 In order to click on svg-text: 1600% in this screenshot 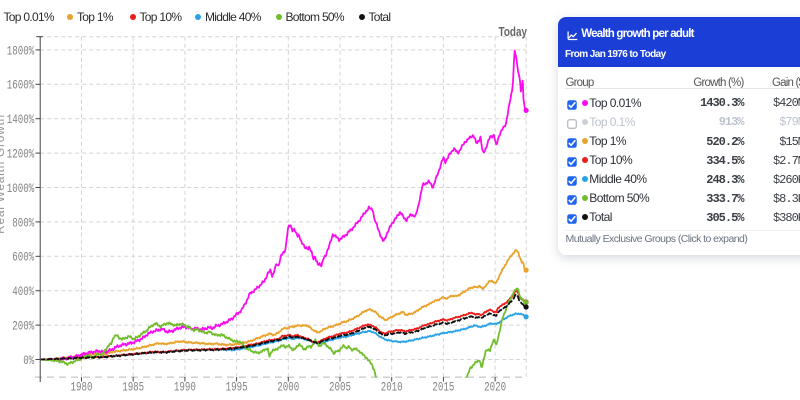, I will do `click(21, 85)`.